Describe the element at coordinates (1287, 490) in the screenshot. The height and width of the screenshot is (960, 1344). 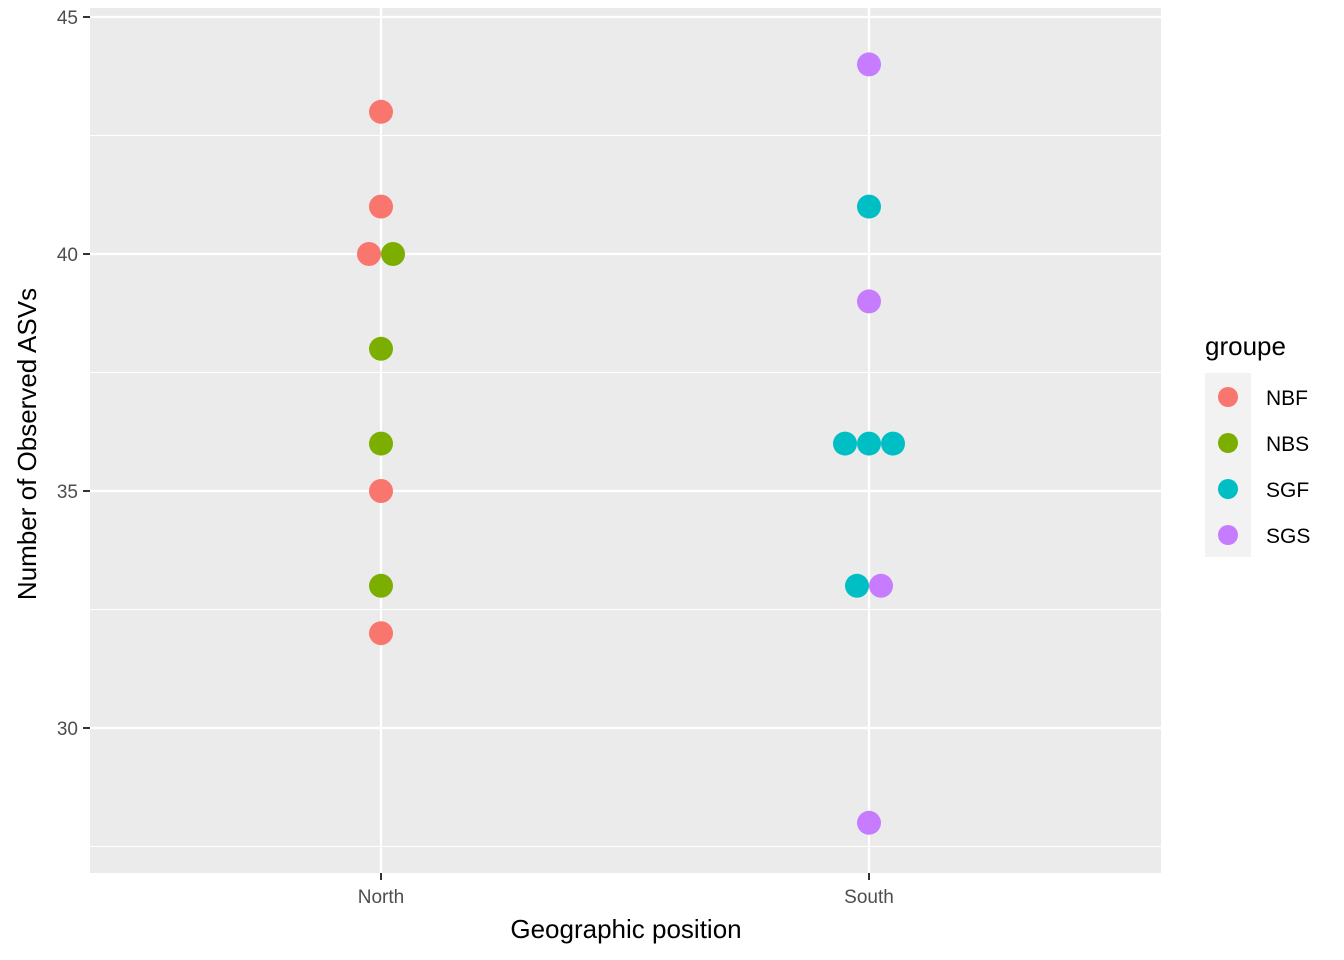
I see `legend-label-sgf: SGF` at that location.